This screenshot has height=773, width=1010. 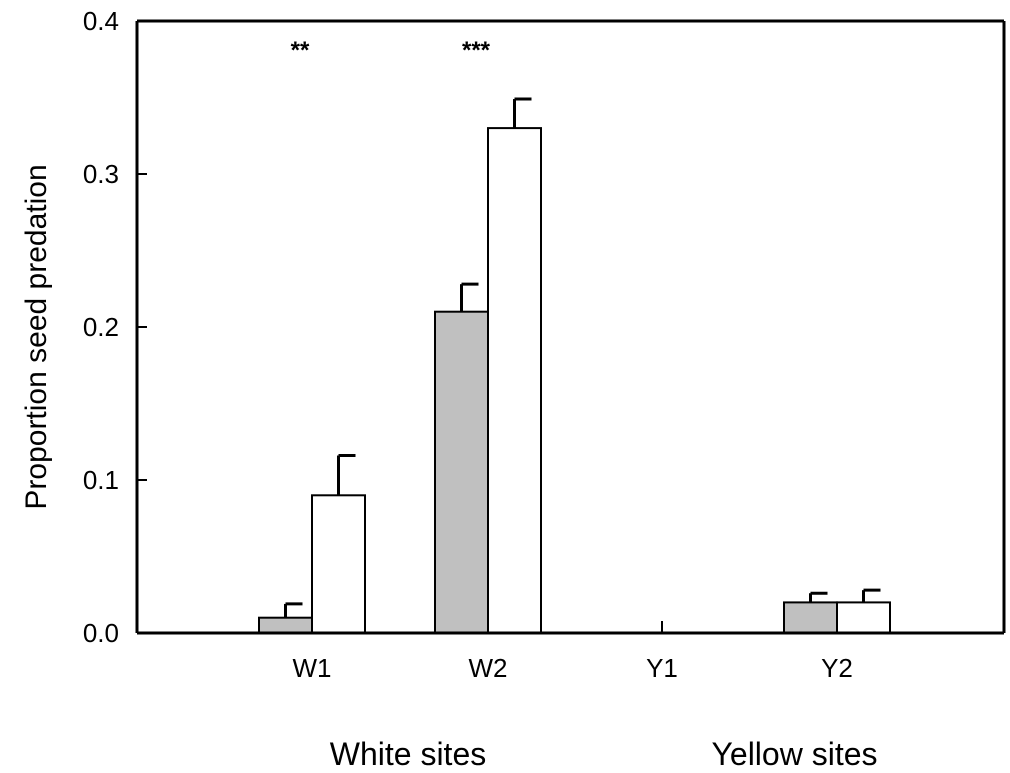 I want to click on significance-label: **, so click(x=300, y=50).